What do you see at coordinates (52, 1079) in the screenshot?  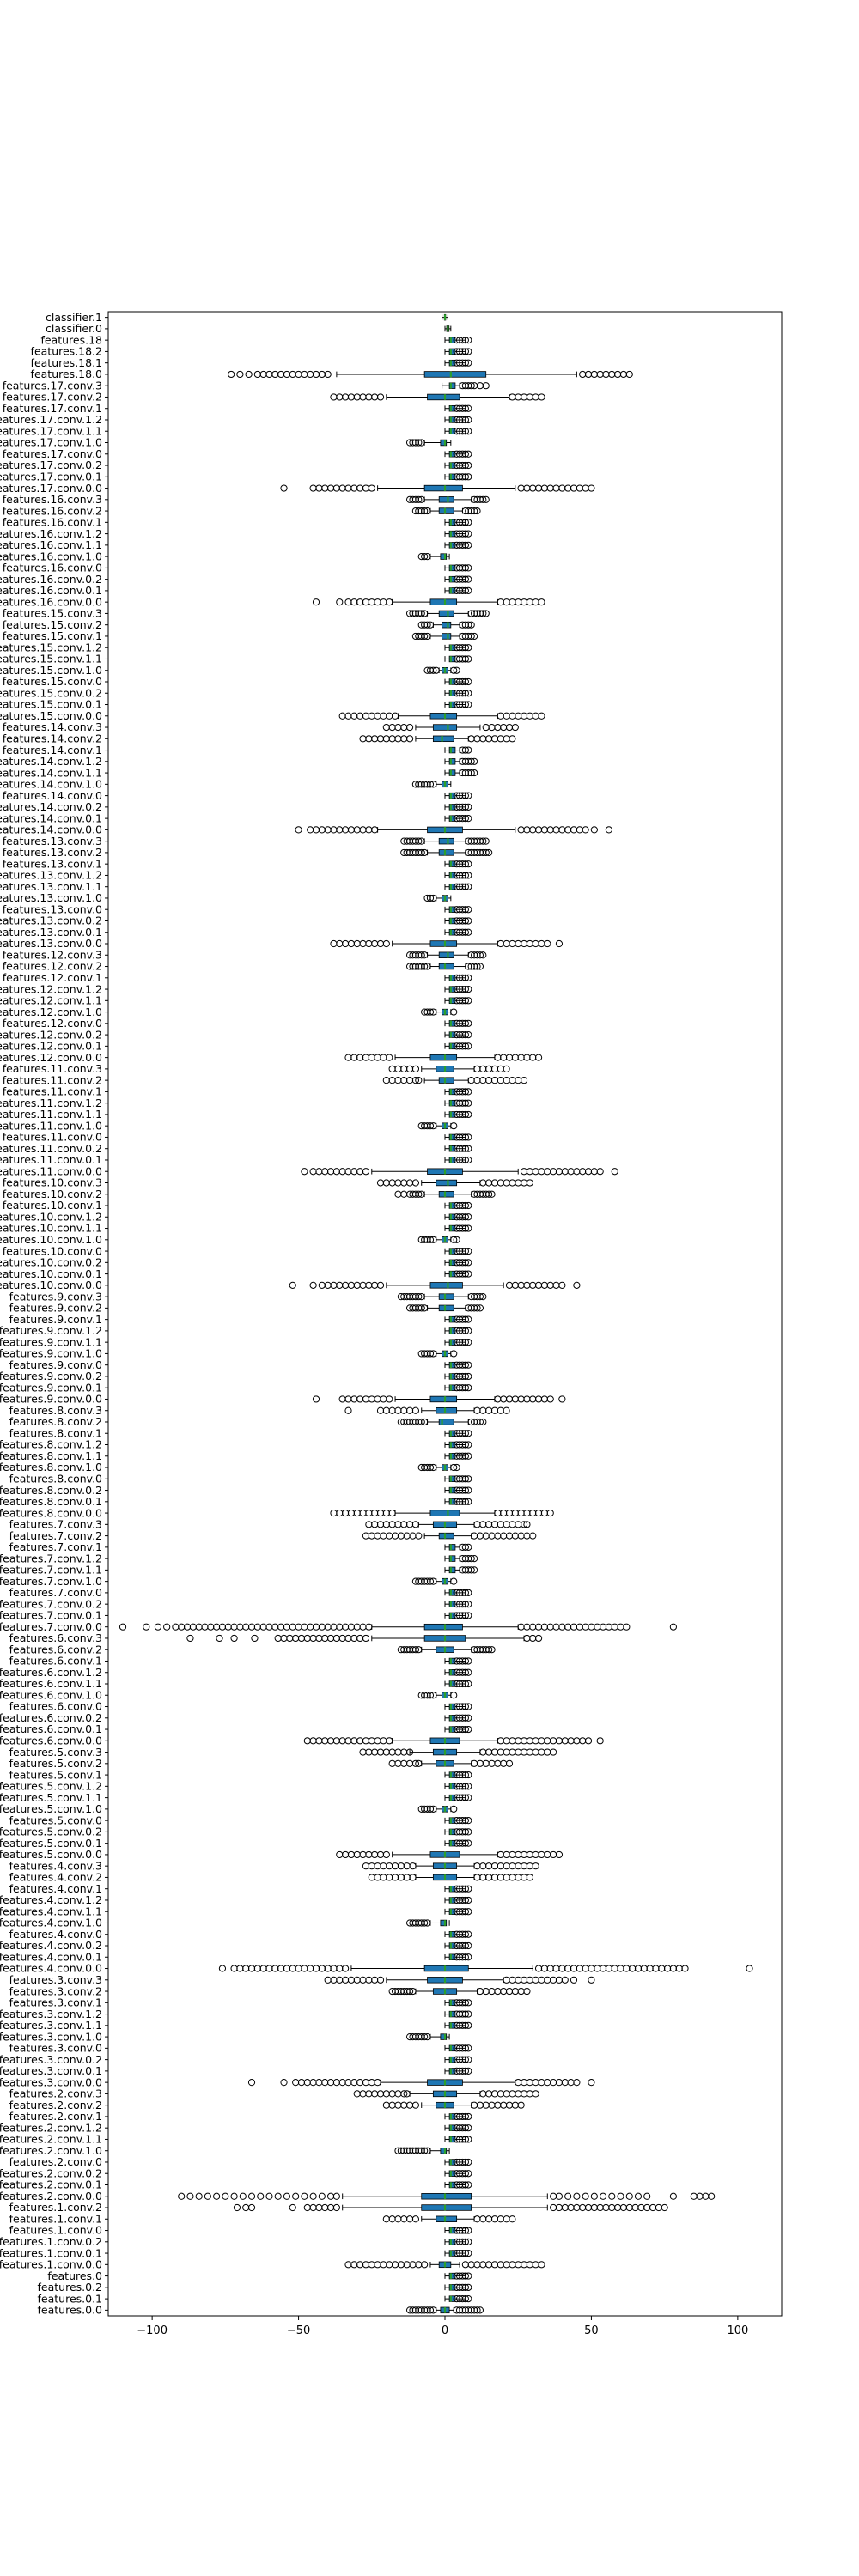 I see `ytick-label: features.11.conv.2` at bounding box center [52, 1079].